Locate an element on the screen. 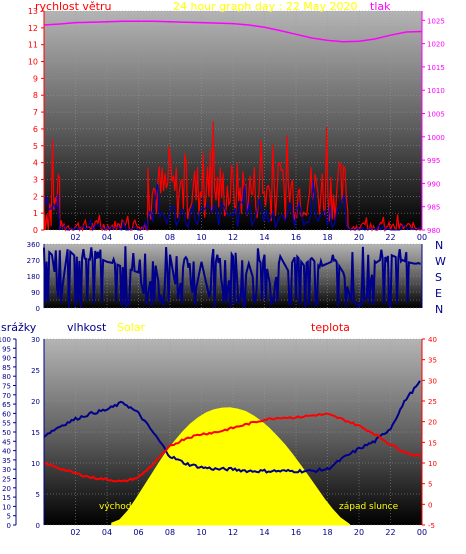 This screenshot has height=554, width=466. panel1-right-tick-label-1: 985 is located at coordinates (433, 208).